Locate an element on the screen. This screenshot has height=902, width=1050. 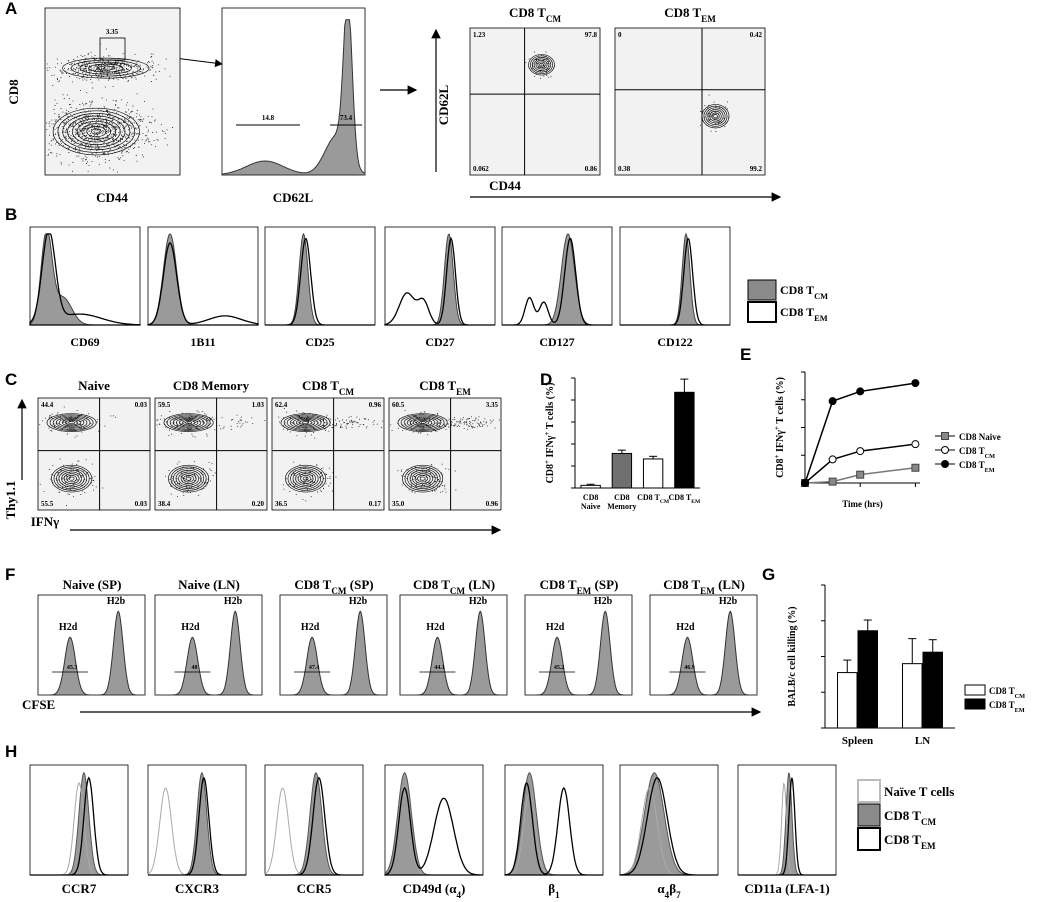
gate-value: 73.4 is located at coordinates (346, 118).